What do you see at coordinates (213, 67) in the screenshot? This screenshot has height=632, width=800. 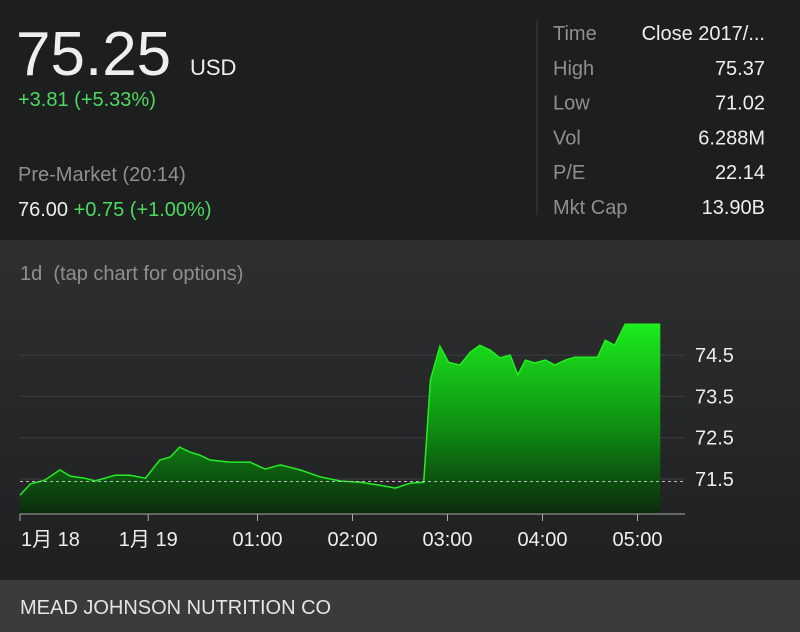 I see `currency: USD` at bounding box center [213, 67].